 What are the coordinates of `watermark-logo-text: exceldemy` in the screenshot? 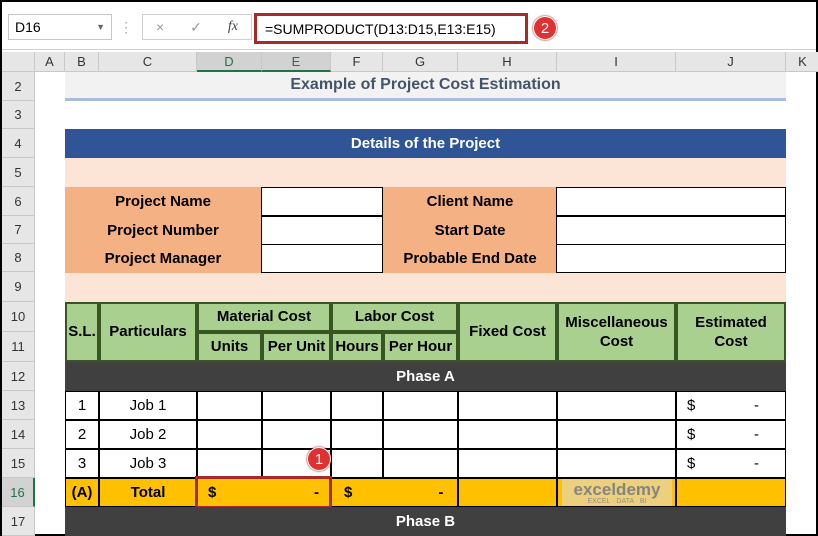 It's located at (617, 489).